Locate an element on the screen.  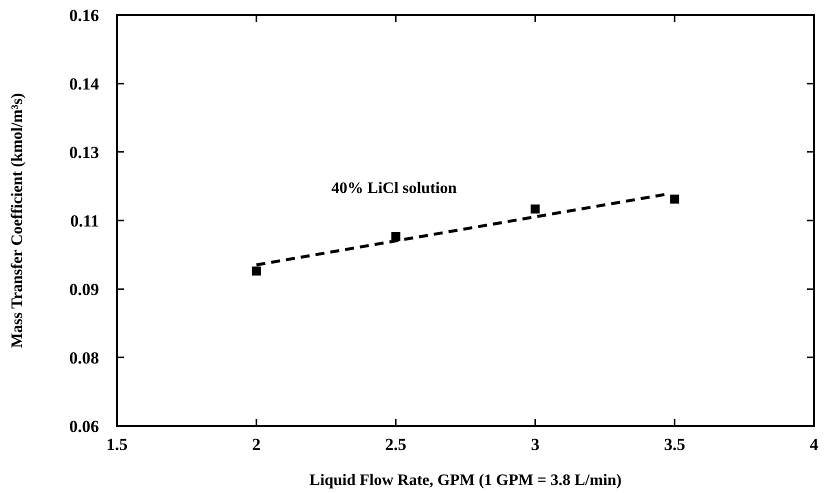
y-tick-label: 0.06 is located at coordinates (84, 426).